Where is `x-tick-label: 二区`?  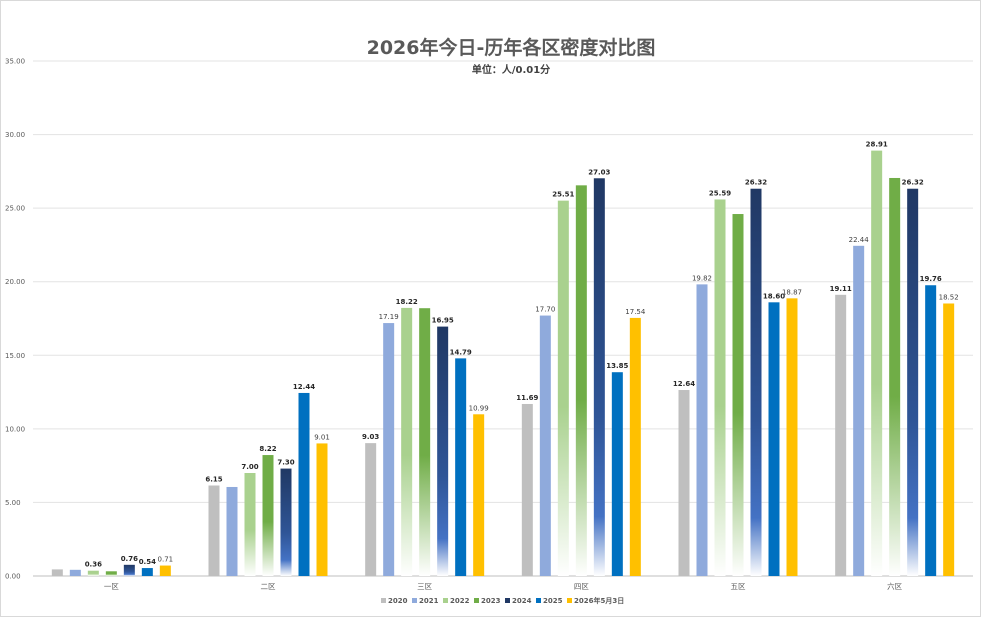
x-tick-label: 二区 is located at coordinates (268, 586).